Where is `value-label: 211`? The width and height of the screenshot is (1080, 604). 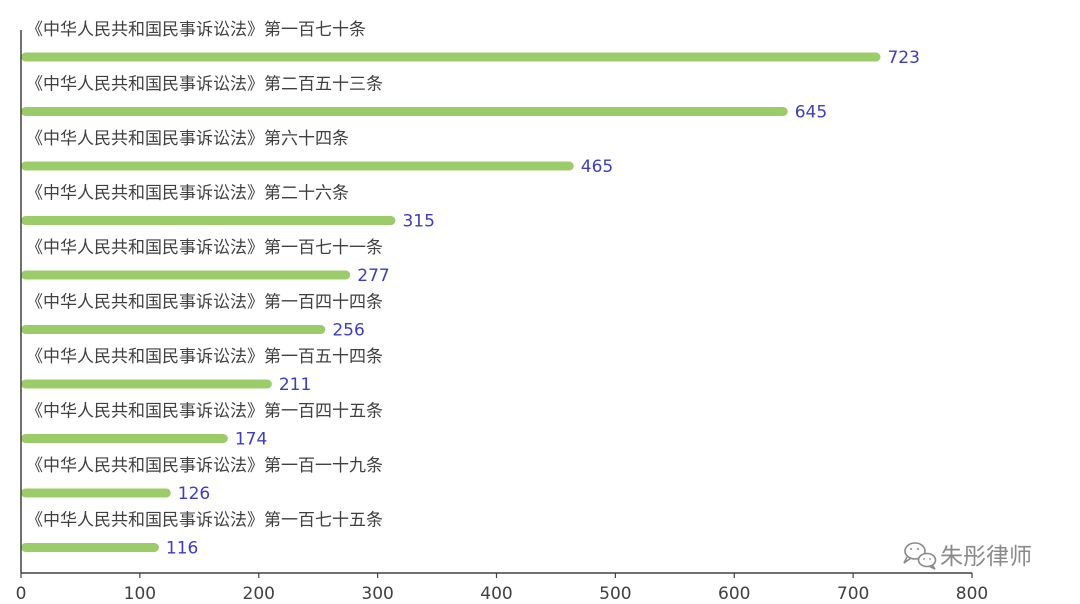
value-label: 211 is located at coordinates (295, 385).